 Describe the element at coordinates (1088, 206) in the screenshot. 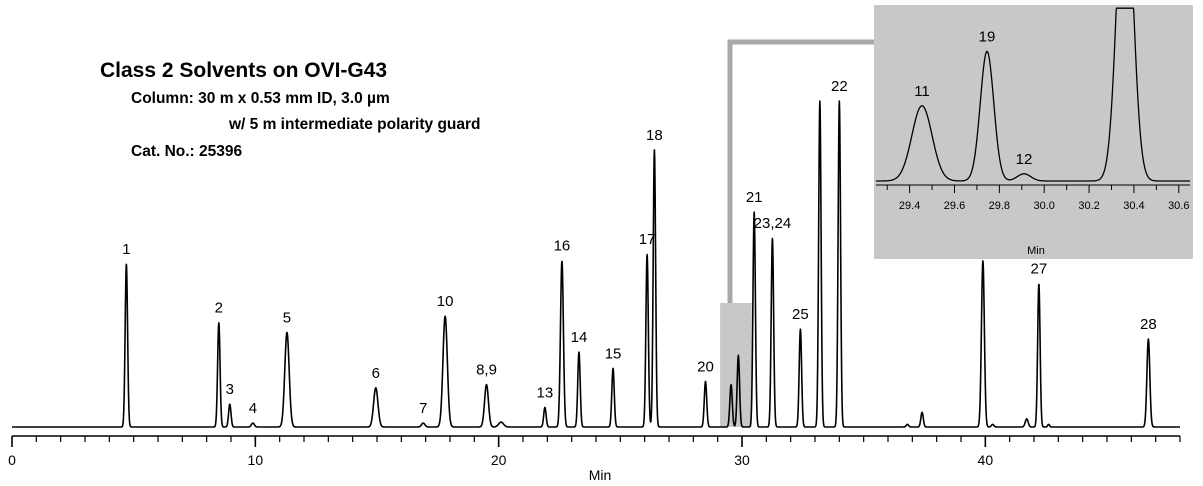

I see `inset-x-tick-label: 30.2` at that location.